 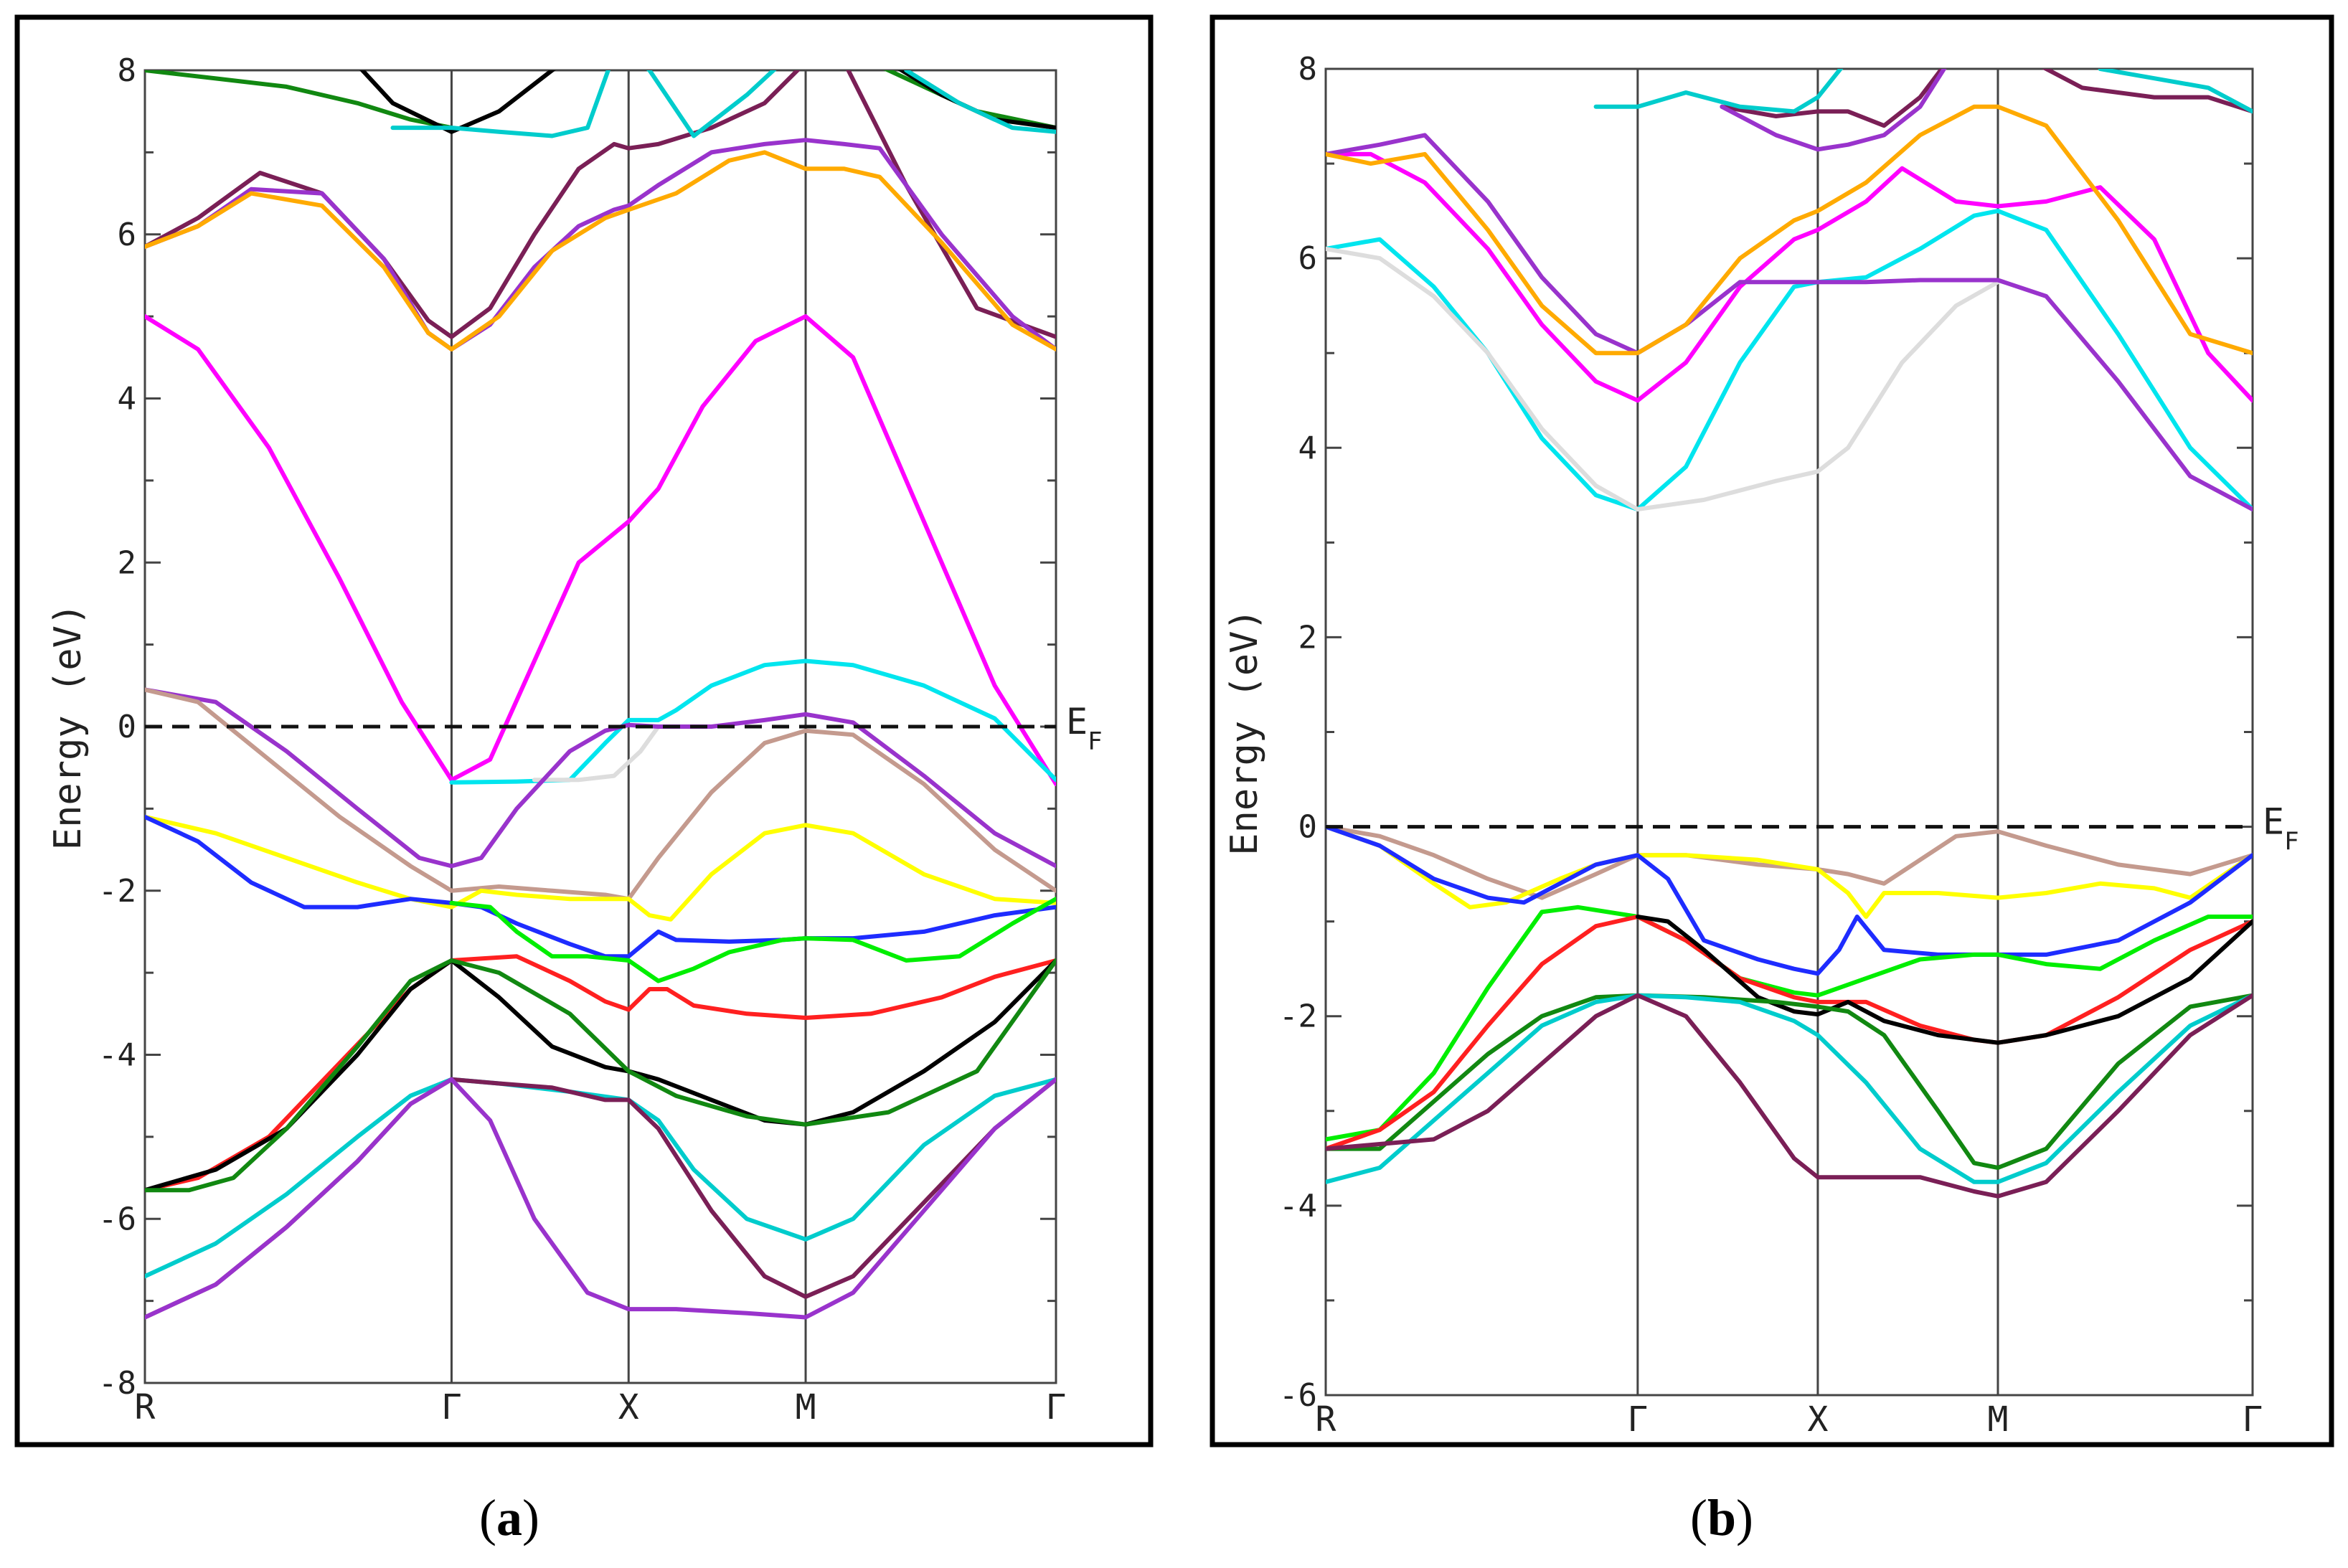 I want to click on panel-b-ytick-label: -6, so click(x=1298, y=1395).